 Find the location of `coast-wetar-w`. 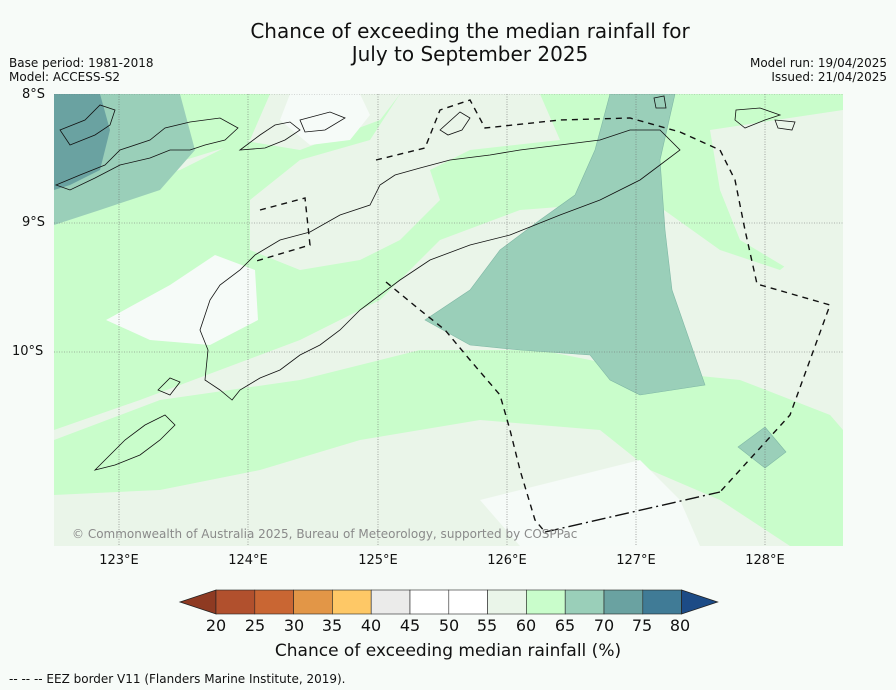

coast-wetar-w is located at coordinates (322, 122).